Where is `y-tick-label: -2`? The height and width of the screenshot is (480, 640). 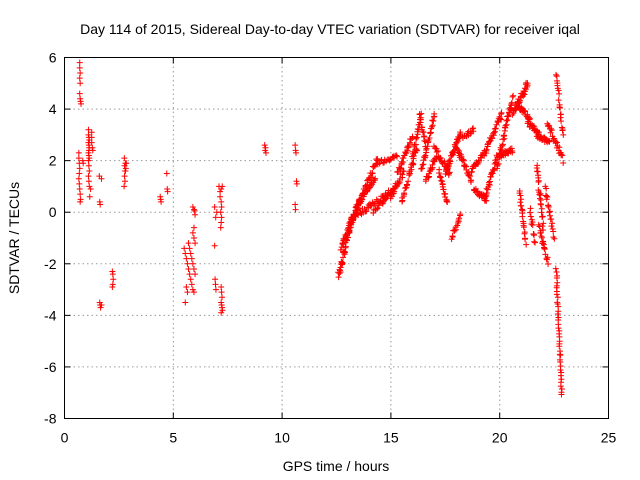 y-tick-label: -2 is located at coordinates (50, 264).